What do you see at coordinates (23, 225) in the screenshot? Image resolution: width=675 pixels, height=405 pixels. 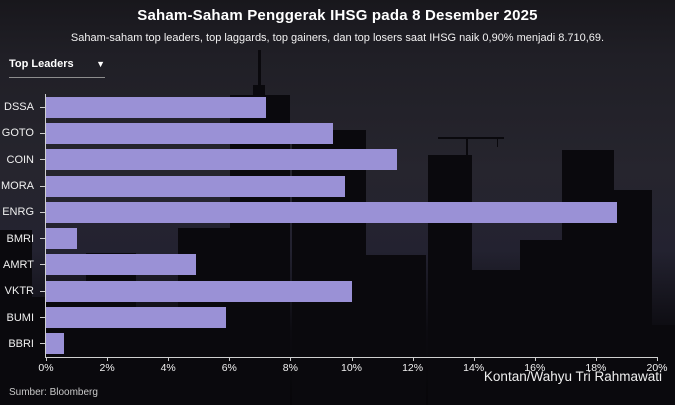 I see `y-axis-labels: DSSA GOTO COIN MORA ENRG BMRI AMRT VKTR BUMI BBRI` at bounding box center [23, 225].